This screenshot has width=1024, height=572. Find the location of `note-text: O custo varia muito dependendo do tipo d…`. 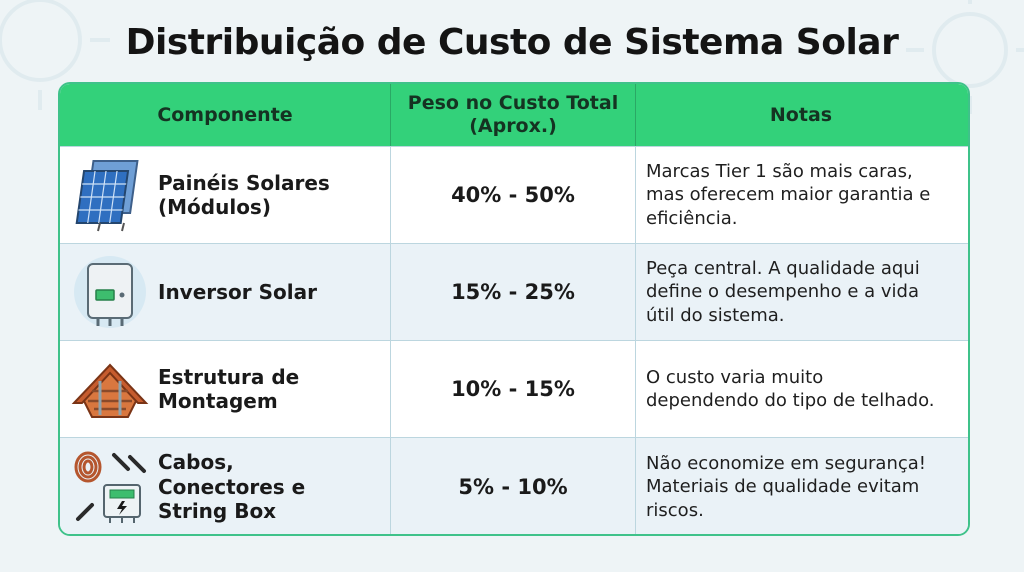

note-text: O custo varia muito dependendo do tipo d… is located at coordinates (800, 389).